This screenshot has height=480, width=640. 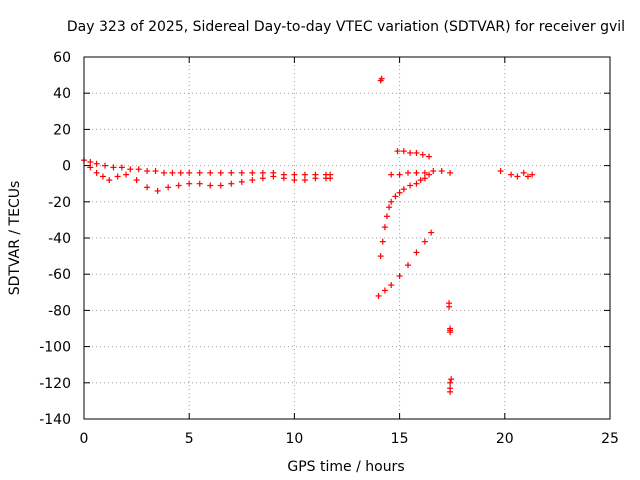 What do you see at coordinates (59, 311) in the screenshot?
I see `y-tick-label: -80` at bounding box center [59, 311].